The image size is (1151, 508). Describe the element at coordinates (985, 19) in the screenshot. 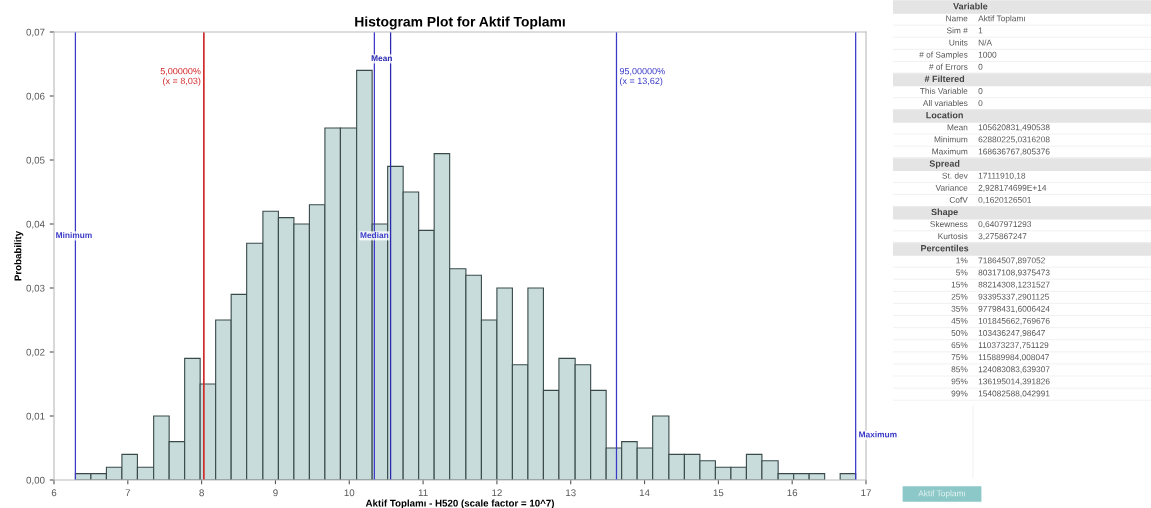

I see `text: Name Aktif Toplamı` at that location.